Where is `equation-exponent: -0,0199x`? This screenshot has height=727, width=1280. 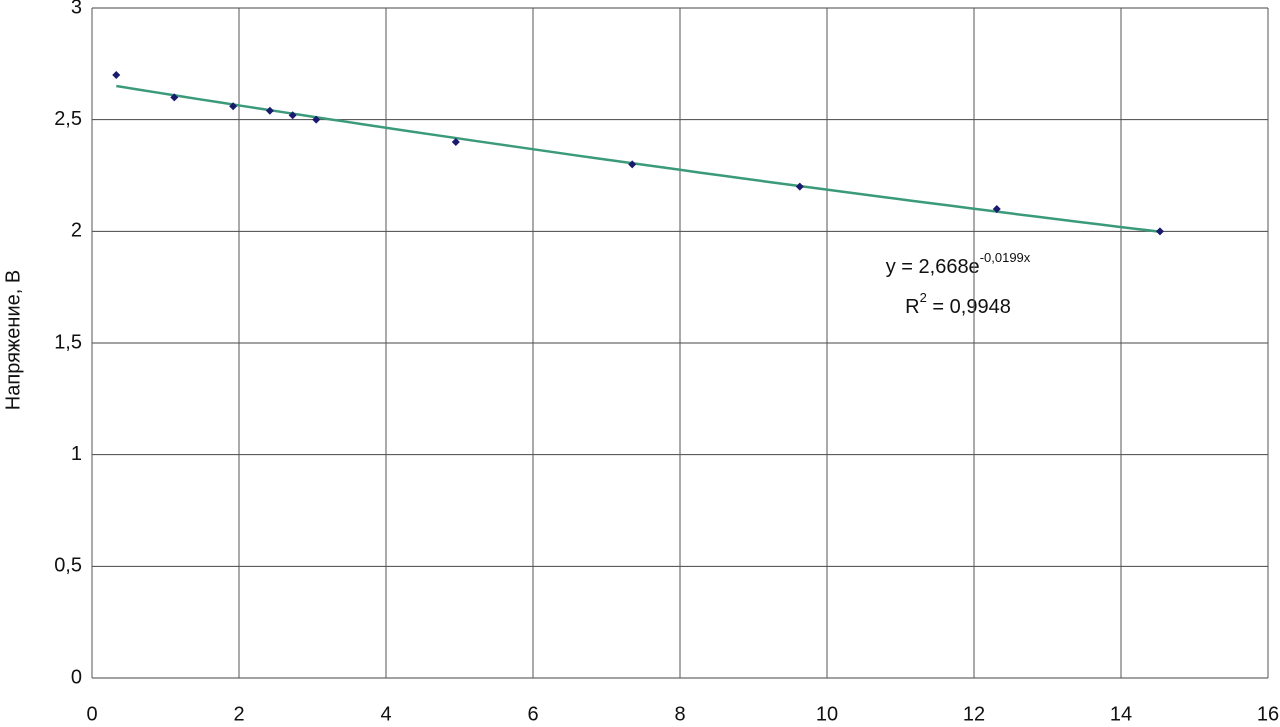 equation-exponent: -0,0199x is located at coordinates (1005, 257).